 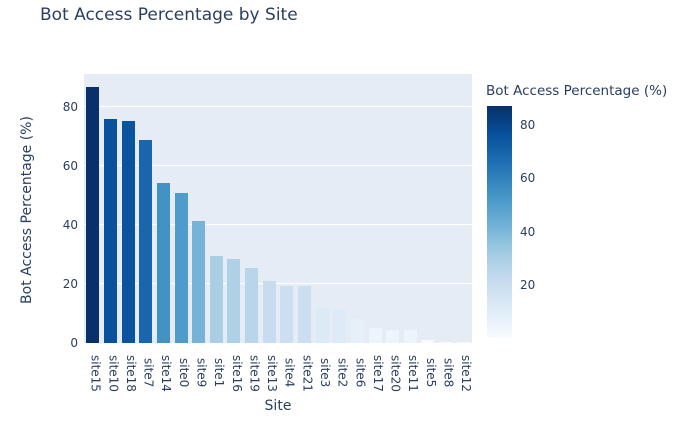 What do you see at coordinates (360, 373) in the screenshot?
I see `x-tick-site6: site6` at bounding box center [360, 373].